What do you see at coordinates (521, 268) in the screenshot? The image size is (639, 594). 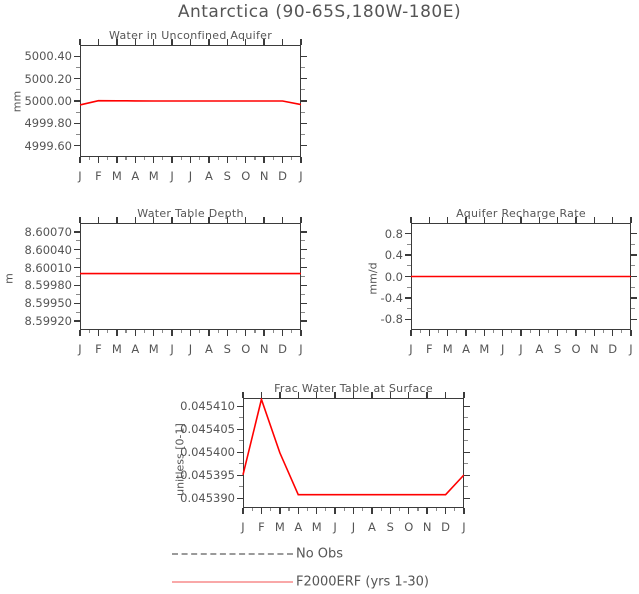 I see `panel-aquifer-recharge-rate: Aquifer Recharge Rate` at bounding box center [521, 268].